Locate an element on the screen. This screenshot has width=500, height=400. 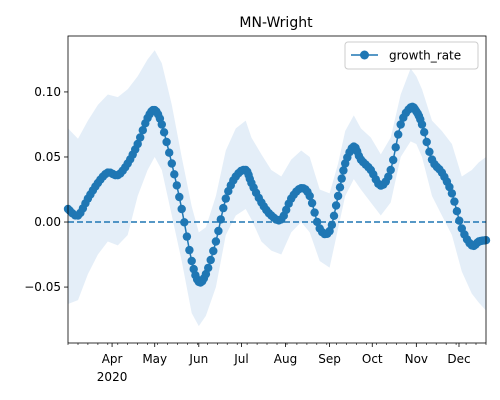
y-axis: −0.05 0.00 0.05 0.10 is located at coordinates (46, 189).